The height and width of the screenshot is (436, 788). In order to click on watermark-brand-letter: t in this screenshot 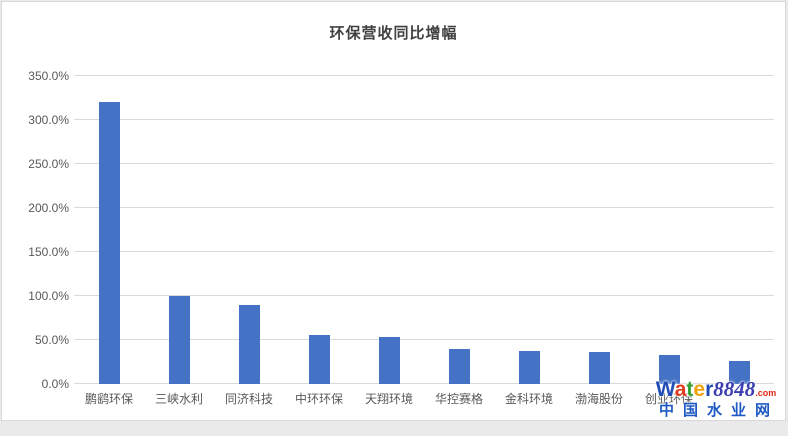, I will do `click(690, 389)`.